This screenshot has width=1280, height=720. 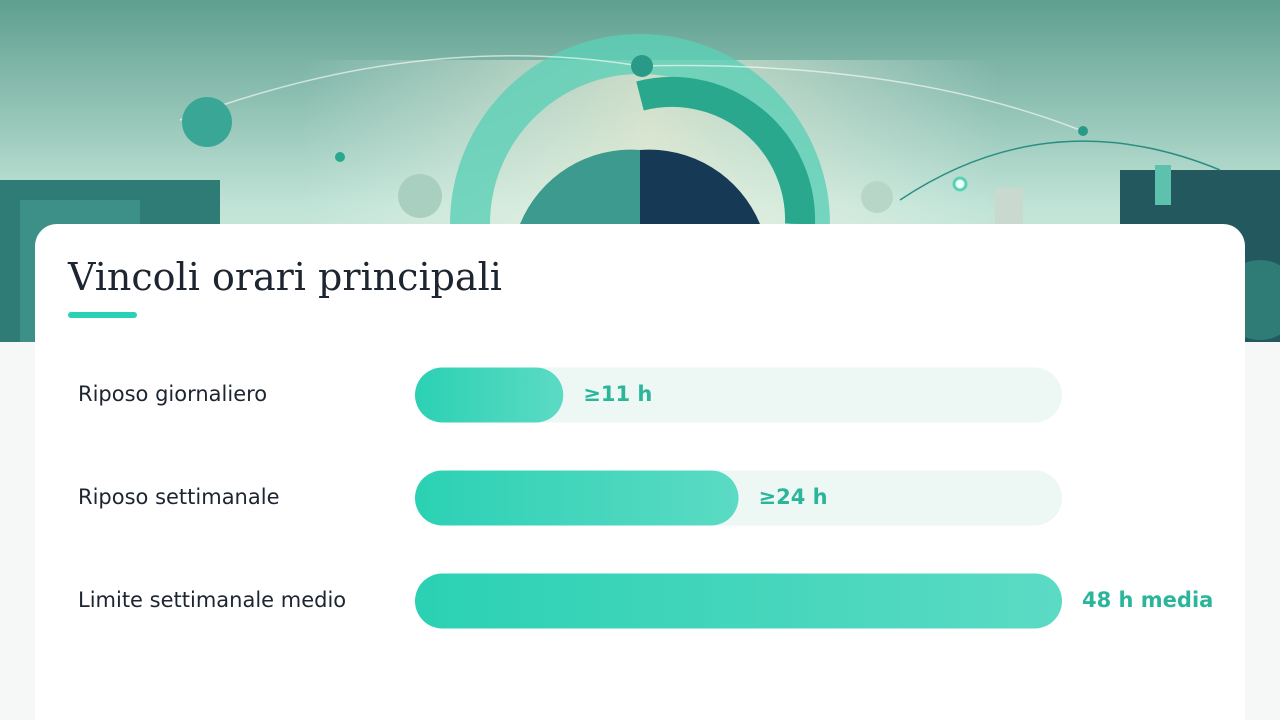 What do you see at coordinates (617, 394) in the screenshot?
I see `value-label: ≥11 h` at bounding box center [617, 394].